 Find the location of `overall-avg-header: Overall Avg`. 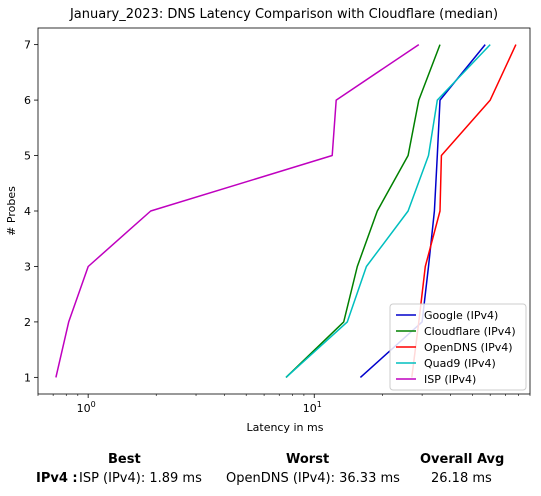

overall-avg-header: Overall Avg is located at coordinates (462, 459).